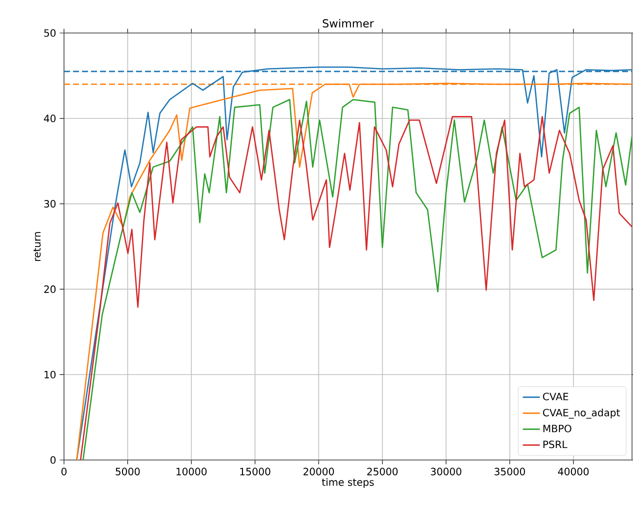 Image resolution: width=633 pixels, height=511 pixels. Describe the element at coordinates (446, 472) in the screenshot. I see `x-tick-label: 30000` at that location.